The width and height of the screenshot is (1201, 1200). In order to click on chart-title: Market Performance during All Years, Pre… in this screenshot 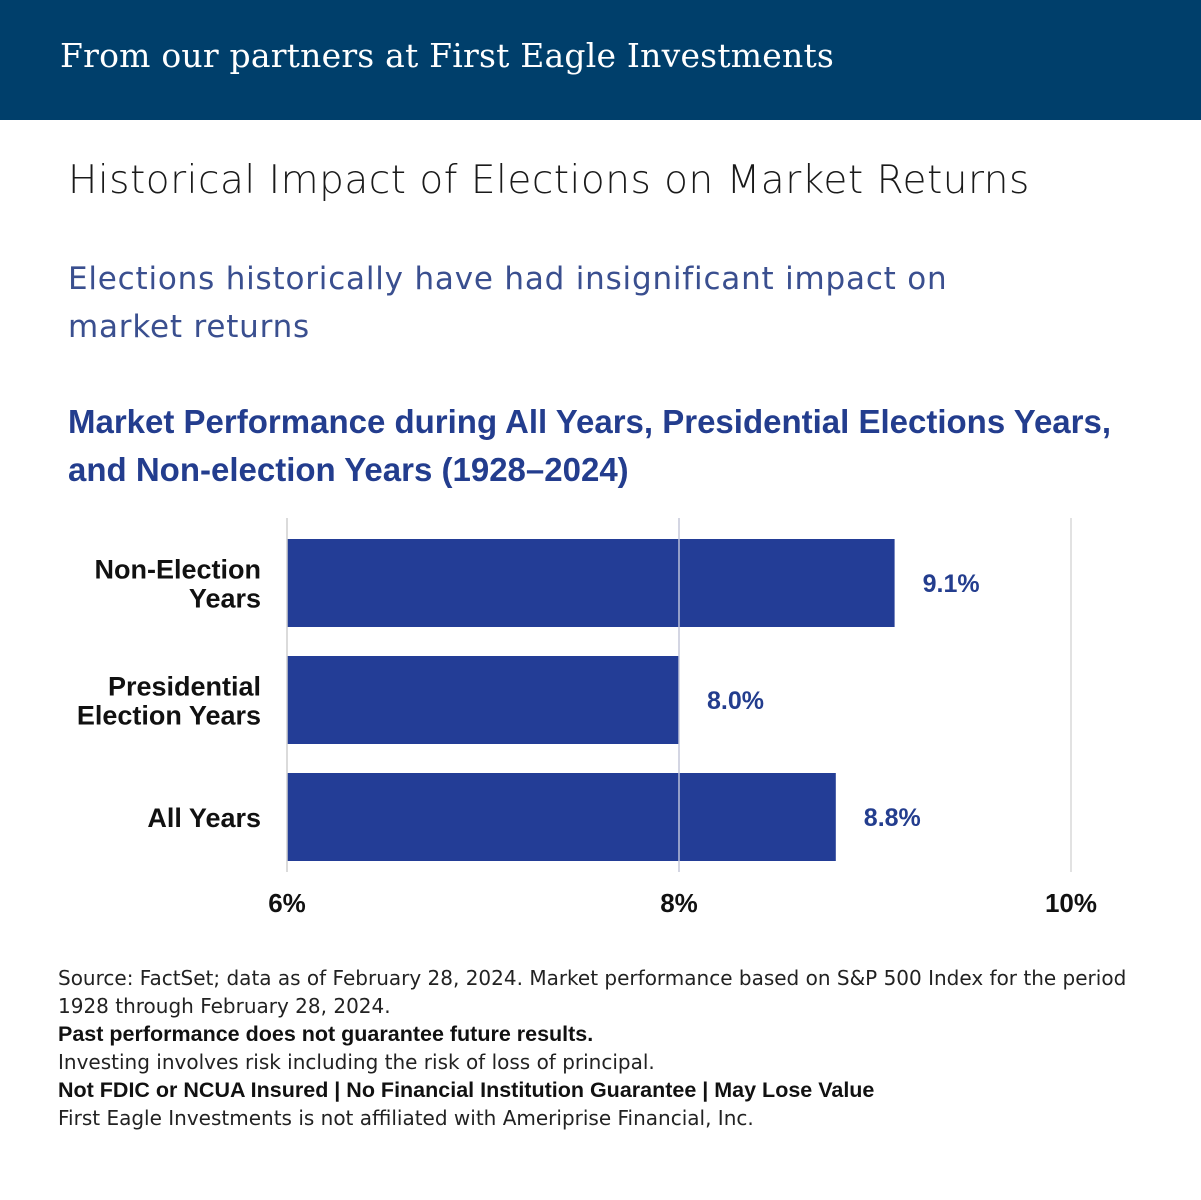, I will do `click(590, 445)`.